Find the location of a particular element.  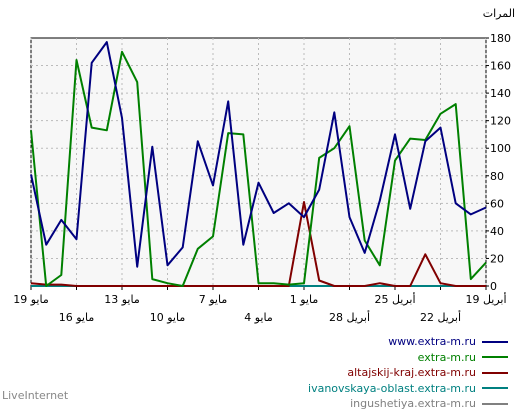

legend-item: ingushetiya.extra-m.ru is located at coordinates (328, 404).